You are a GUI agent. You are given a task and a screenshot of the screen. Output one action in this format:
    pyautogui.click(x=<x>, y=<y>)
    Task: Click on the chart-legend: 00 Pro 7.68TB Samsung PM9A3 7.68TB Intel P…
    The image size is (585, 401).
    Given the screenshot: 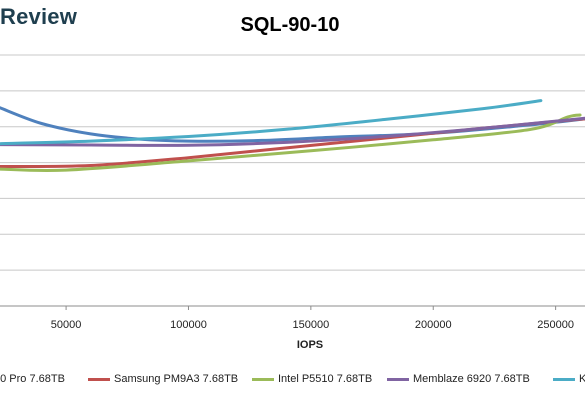 What is the action you would take?
    pyautogui.click(x=292, y=381)
    